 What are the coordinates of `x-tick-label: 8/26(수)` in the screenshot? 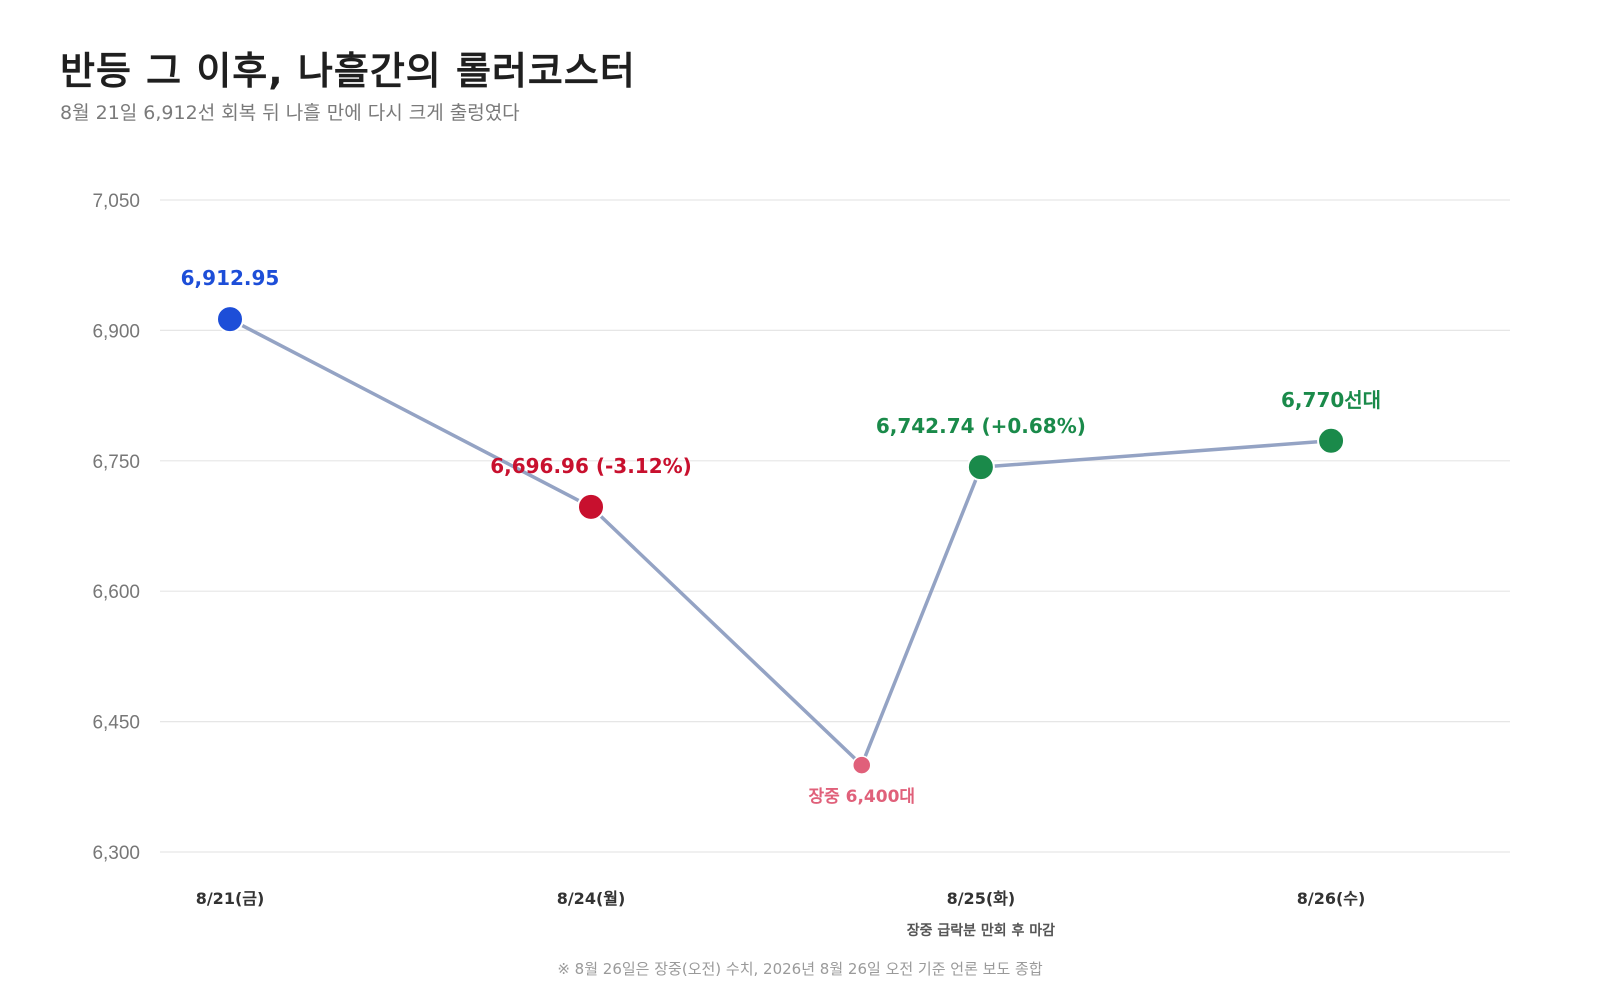 It's located at (1331, 898).